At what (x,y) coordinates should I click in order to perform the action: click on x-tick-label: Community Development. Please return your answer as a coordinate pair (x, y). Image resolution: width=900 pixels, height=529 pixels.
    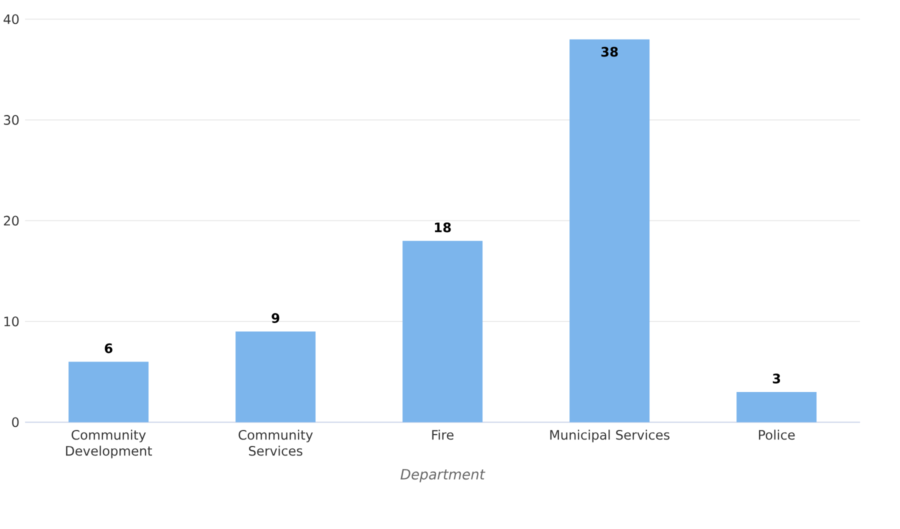
    Looking at the image, I should click on (109, 444).